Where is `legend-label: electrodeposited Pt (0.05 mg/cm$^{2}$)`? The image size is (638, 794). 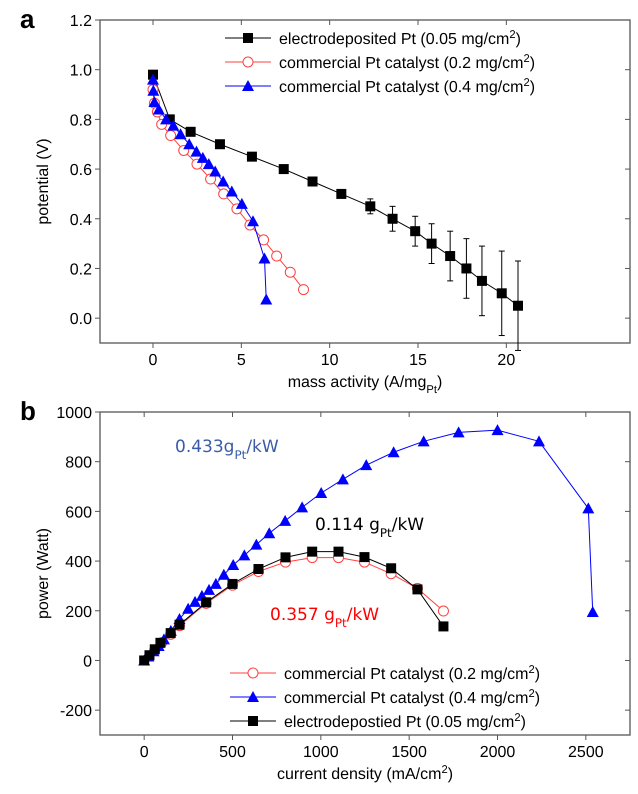 legend-label: electrodeposited Pt (0.05 mg/cm$^{2}$) is located at coordinates (400, 38).